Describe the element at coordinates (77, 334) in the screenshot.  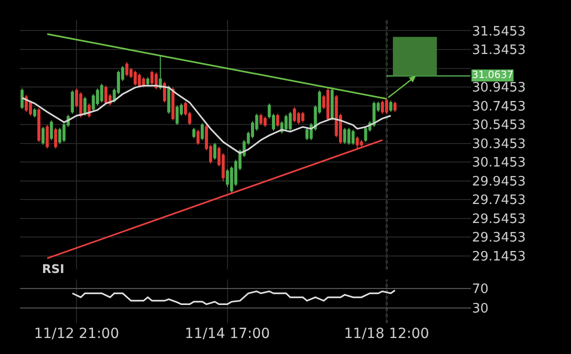
I see `x-tick-label: 11/12 21:00` at that location.